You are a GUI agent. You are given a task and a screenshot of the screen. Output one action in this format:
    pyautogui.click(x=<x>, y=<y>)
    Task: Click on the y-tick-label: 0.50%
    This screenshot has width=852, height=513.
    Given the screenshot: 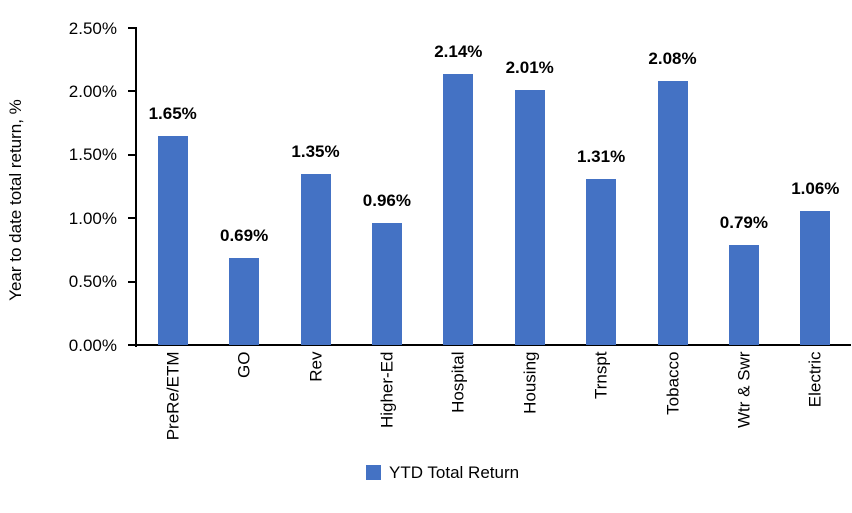 What is the action you would take?
    pyautogui.click(x=92, y=282)
    